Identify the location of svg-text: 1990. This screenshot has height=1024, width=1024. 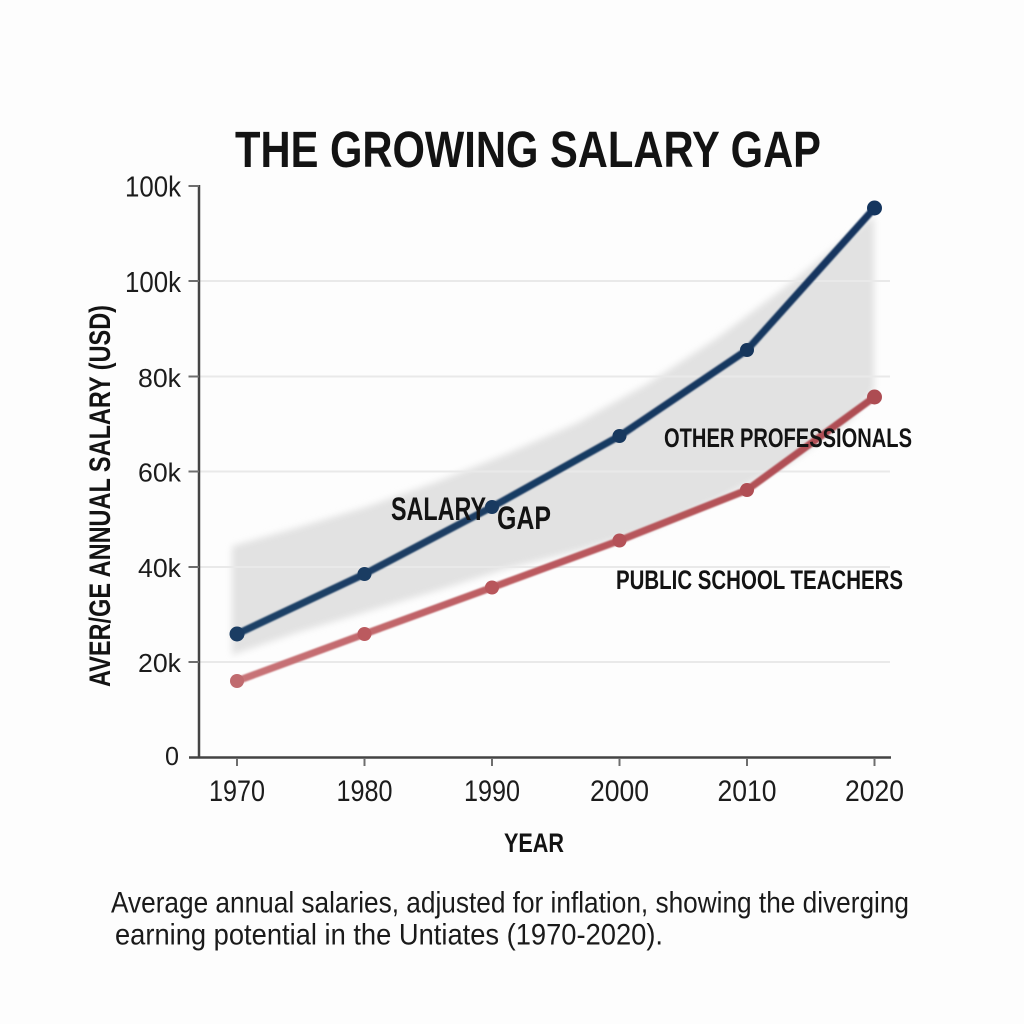
(492, 791).